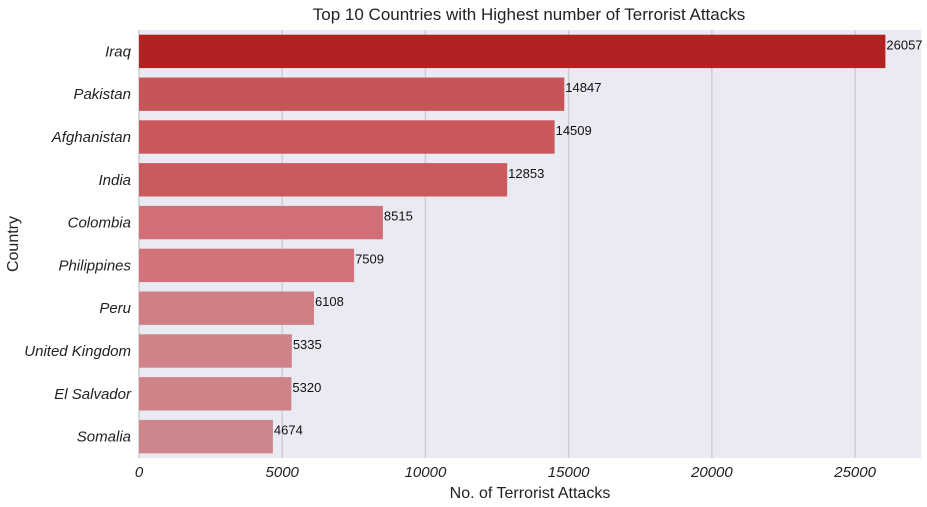 The width and height of the screenshot is (927, 507). What do you see at coordinates (329, 301) in the screenshot?
I see `bar-value-label: 6108` at bounding box center [329, 301].